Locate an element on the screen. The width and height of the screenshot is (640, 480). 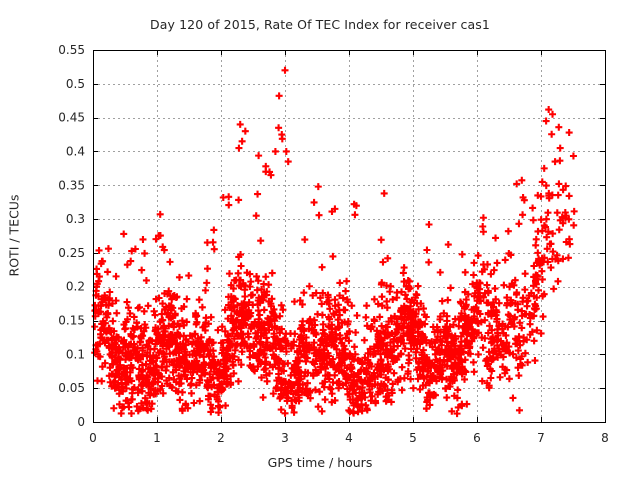
y-tick-label: 0.25 is located at coordinates (71, 253).